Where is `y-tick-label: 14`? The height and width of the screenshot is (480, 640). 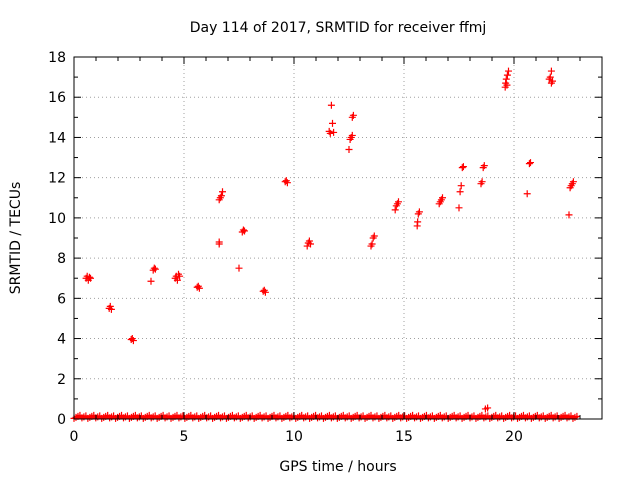 y-tick-label: 14 is located at coordinates (57, 138).